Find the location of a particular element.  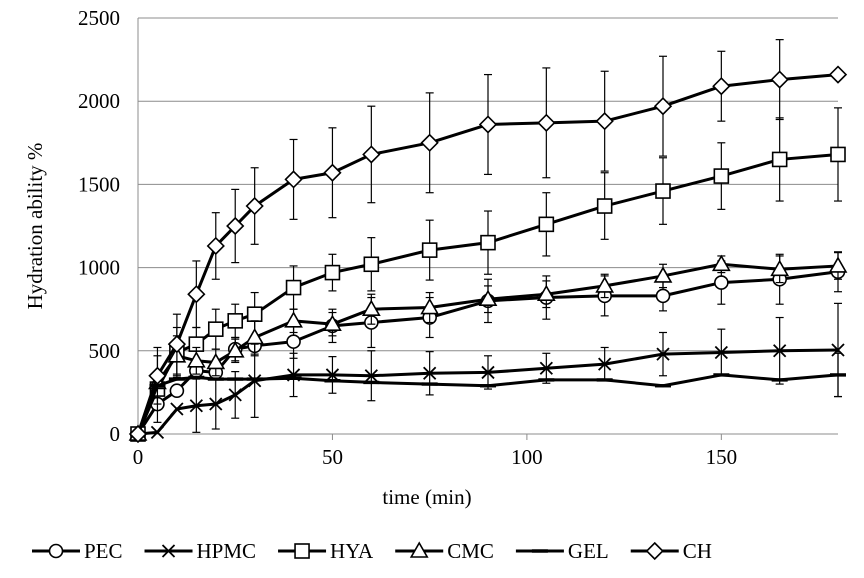

legend-label: HPMC is located at coordinates (227, 551).